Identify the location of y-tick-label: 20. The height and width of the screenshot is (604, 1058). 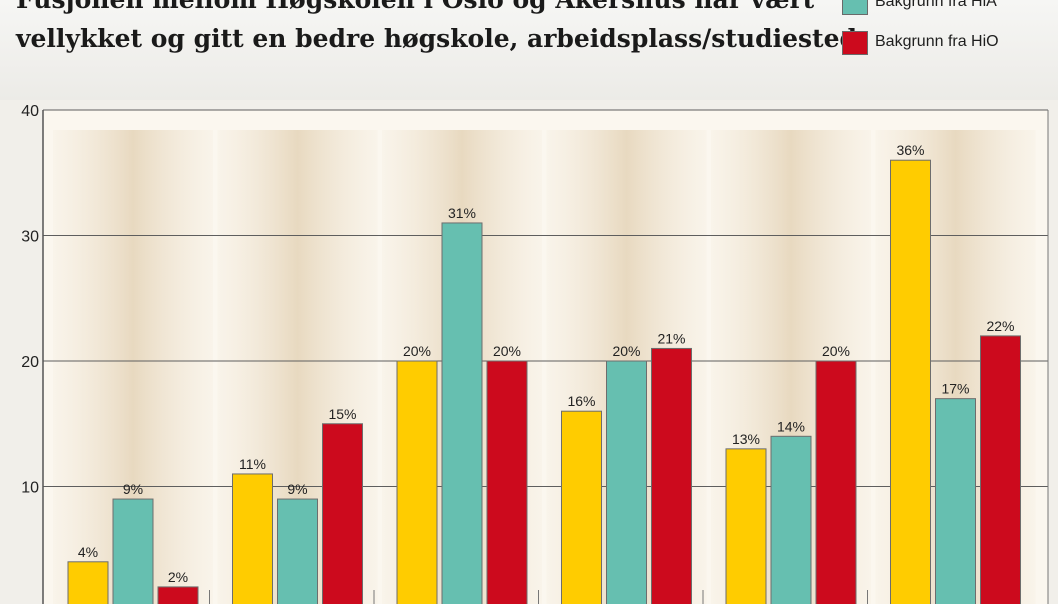
(30, 362).